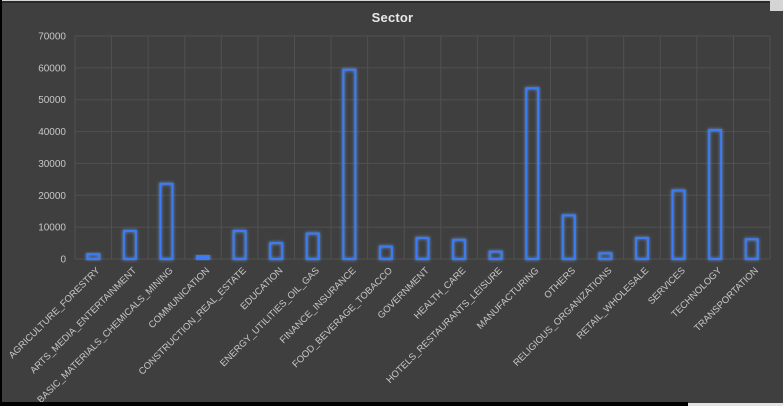 The height and width of the screenshot is (406, 783). I want to click on x-axis-label: MANUFACTURING, so click(508, 298).